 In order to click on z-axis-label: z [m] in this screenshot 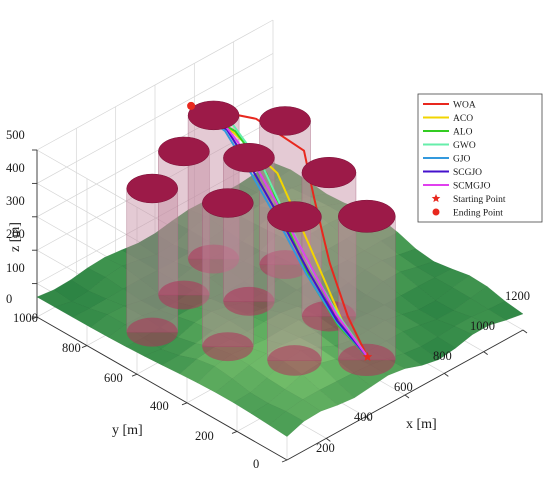, I will do `click(15, 237)`.